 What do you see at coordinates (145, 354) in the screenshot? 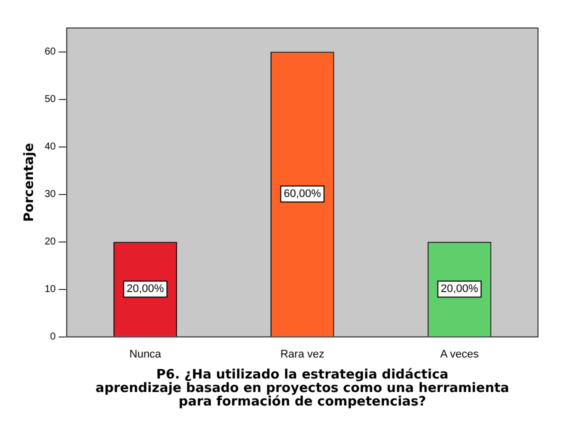
I see `x-tick-label: Nunca` at bounding box center [145, 354].